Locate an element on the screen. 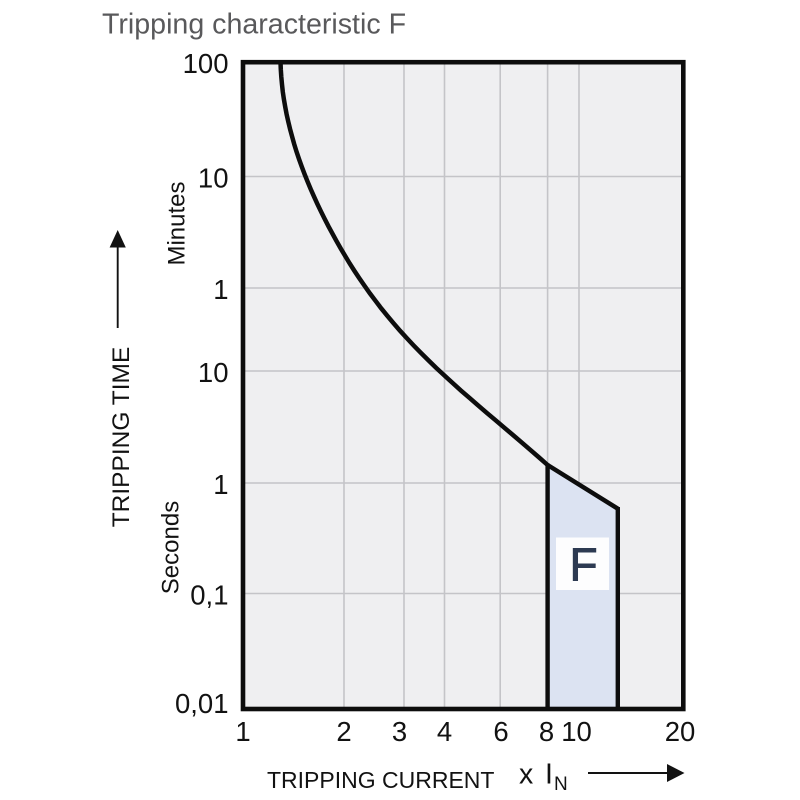  svg-text: x is located at coordinates (526, 775).